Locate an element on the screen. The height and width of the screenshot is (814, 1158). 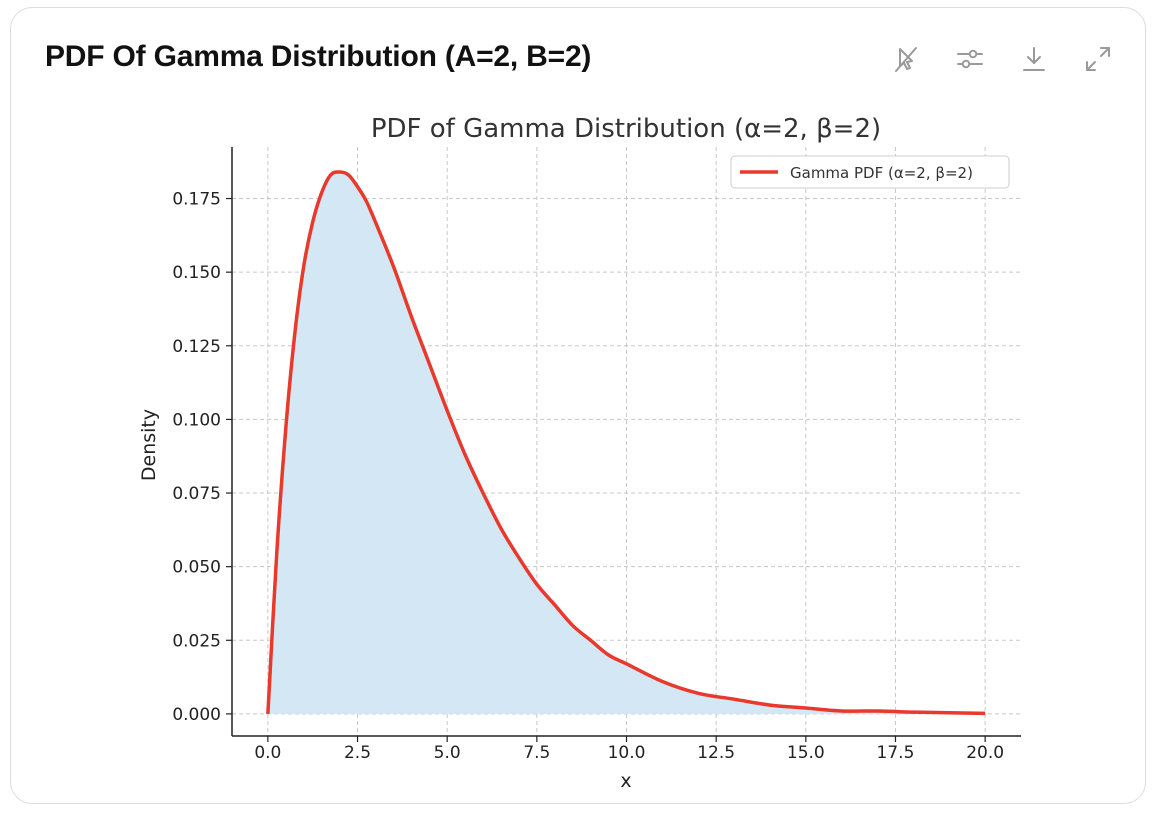
pointer-slash-icon is located at coordinates (906, 59).